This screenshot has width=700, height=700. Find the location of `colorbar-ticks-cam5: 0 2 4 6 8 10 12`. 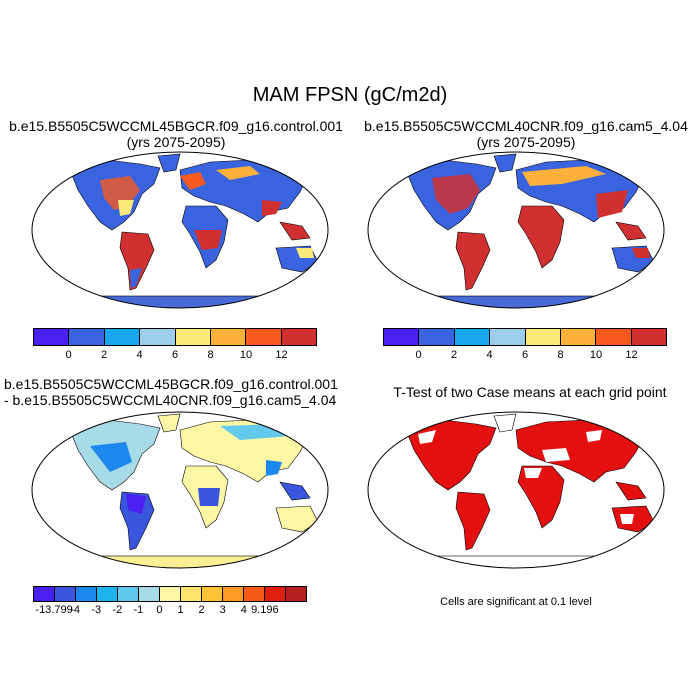

colorbar-ticks-cam5: 0 2 4 6 8 10 12 is located at coordinates (525, 356).